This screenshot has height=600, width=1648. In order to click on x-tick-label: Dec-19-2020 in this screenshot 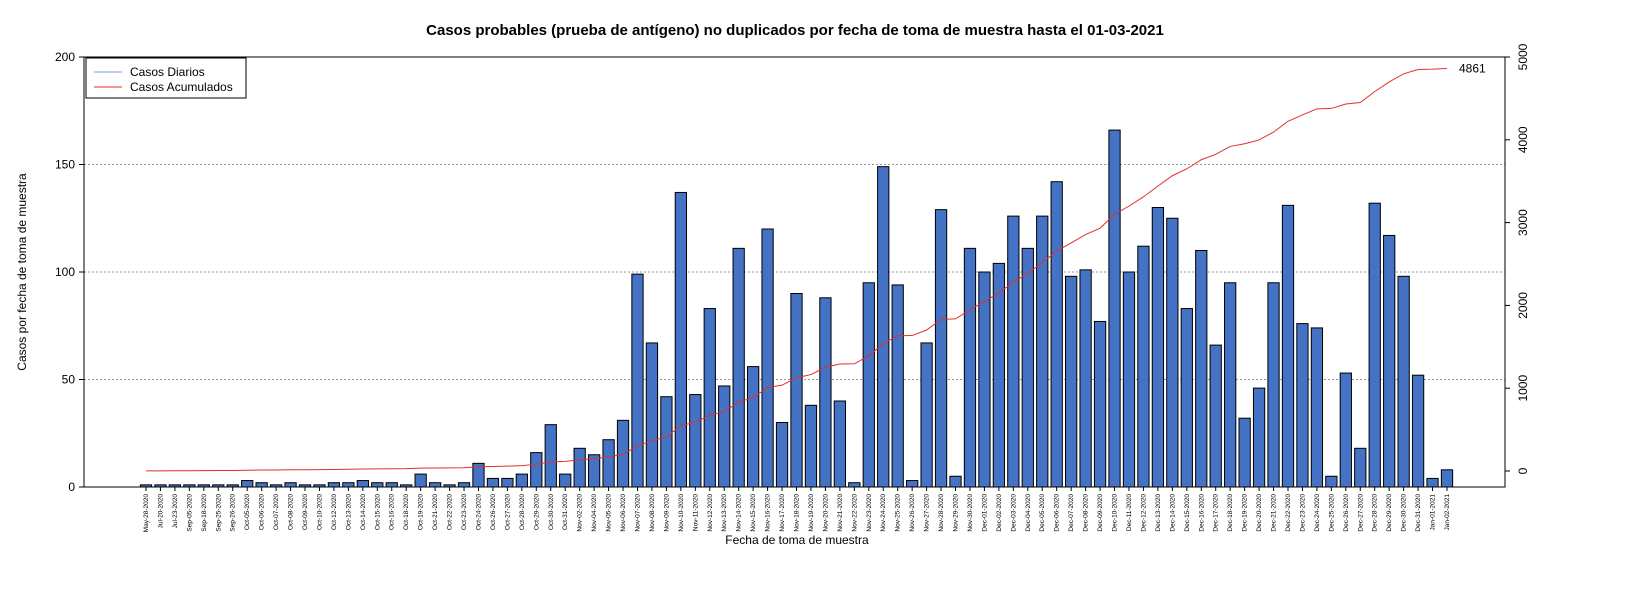, I will do `click(1245, 513)`.